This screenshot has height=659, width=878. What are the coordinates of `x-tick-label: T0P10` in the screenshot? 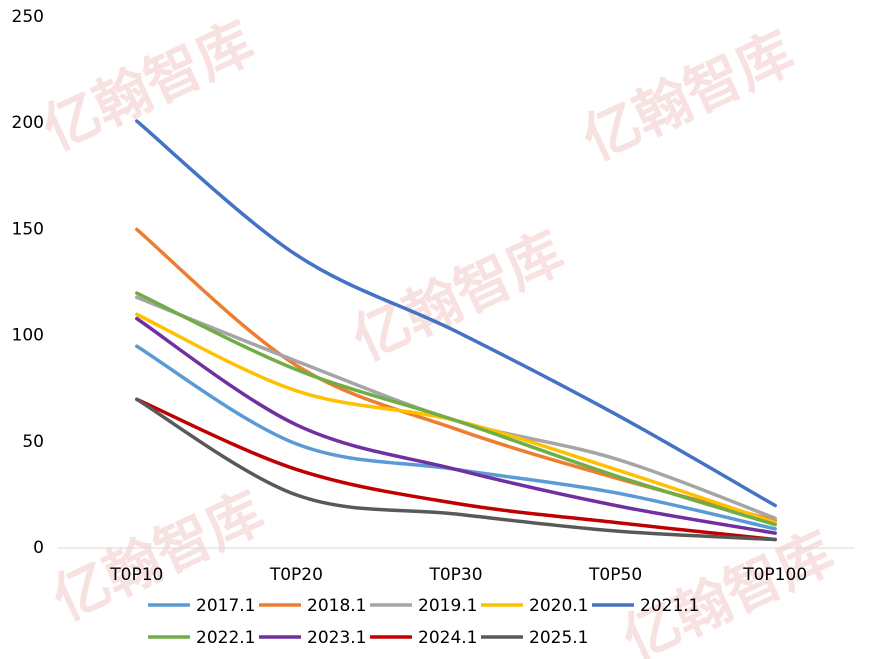 It's located at (136, 575).